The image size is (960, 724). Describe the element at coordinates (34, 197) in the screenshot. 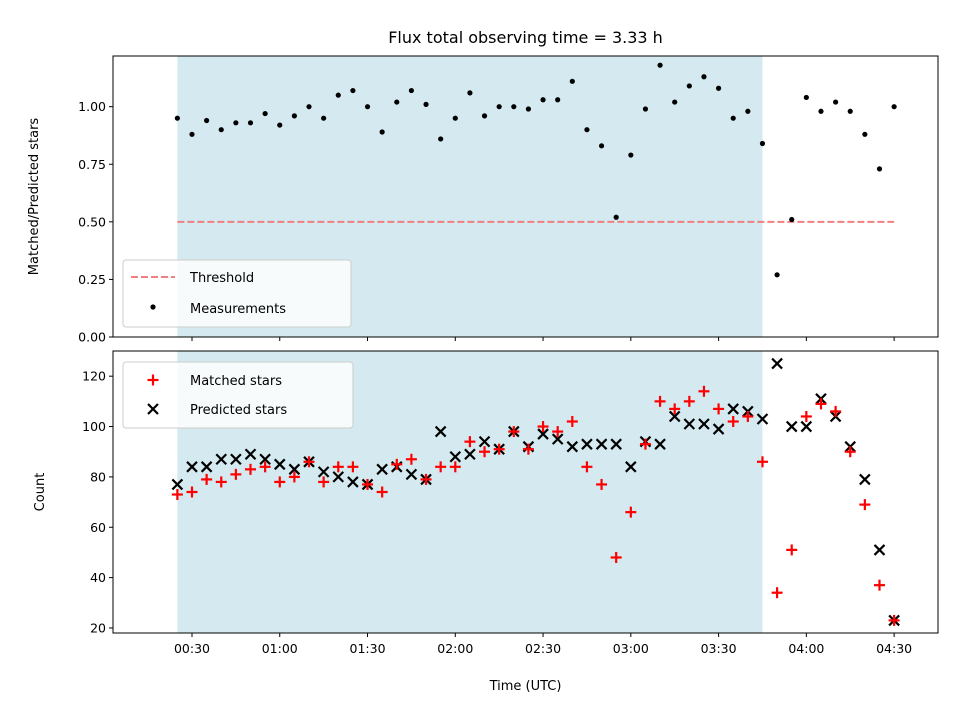

I see `top-y-axis-label: Matched/Predicted stars` at that location.